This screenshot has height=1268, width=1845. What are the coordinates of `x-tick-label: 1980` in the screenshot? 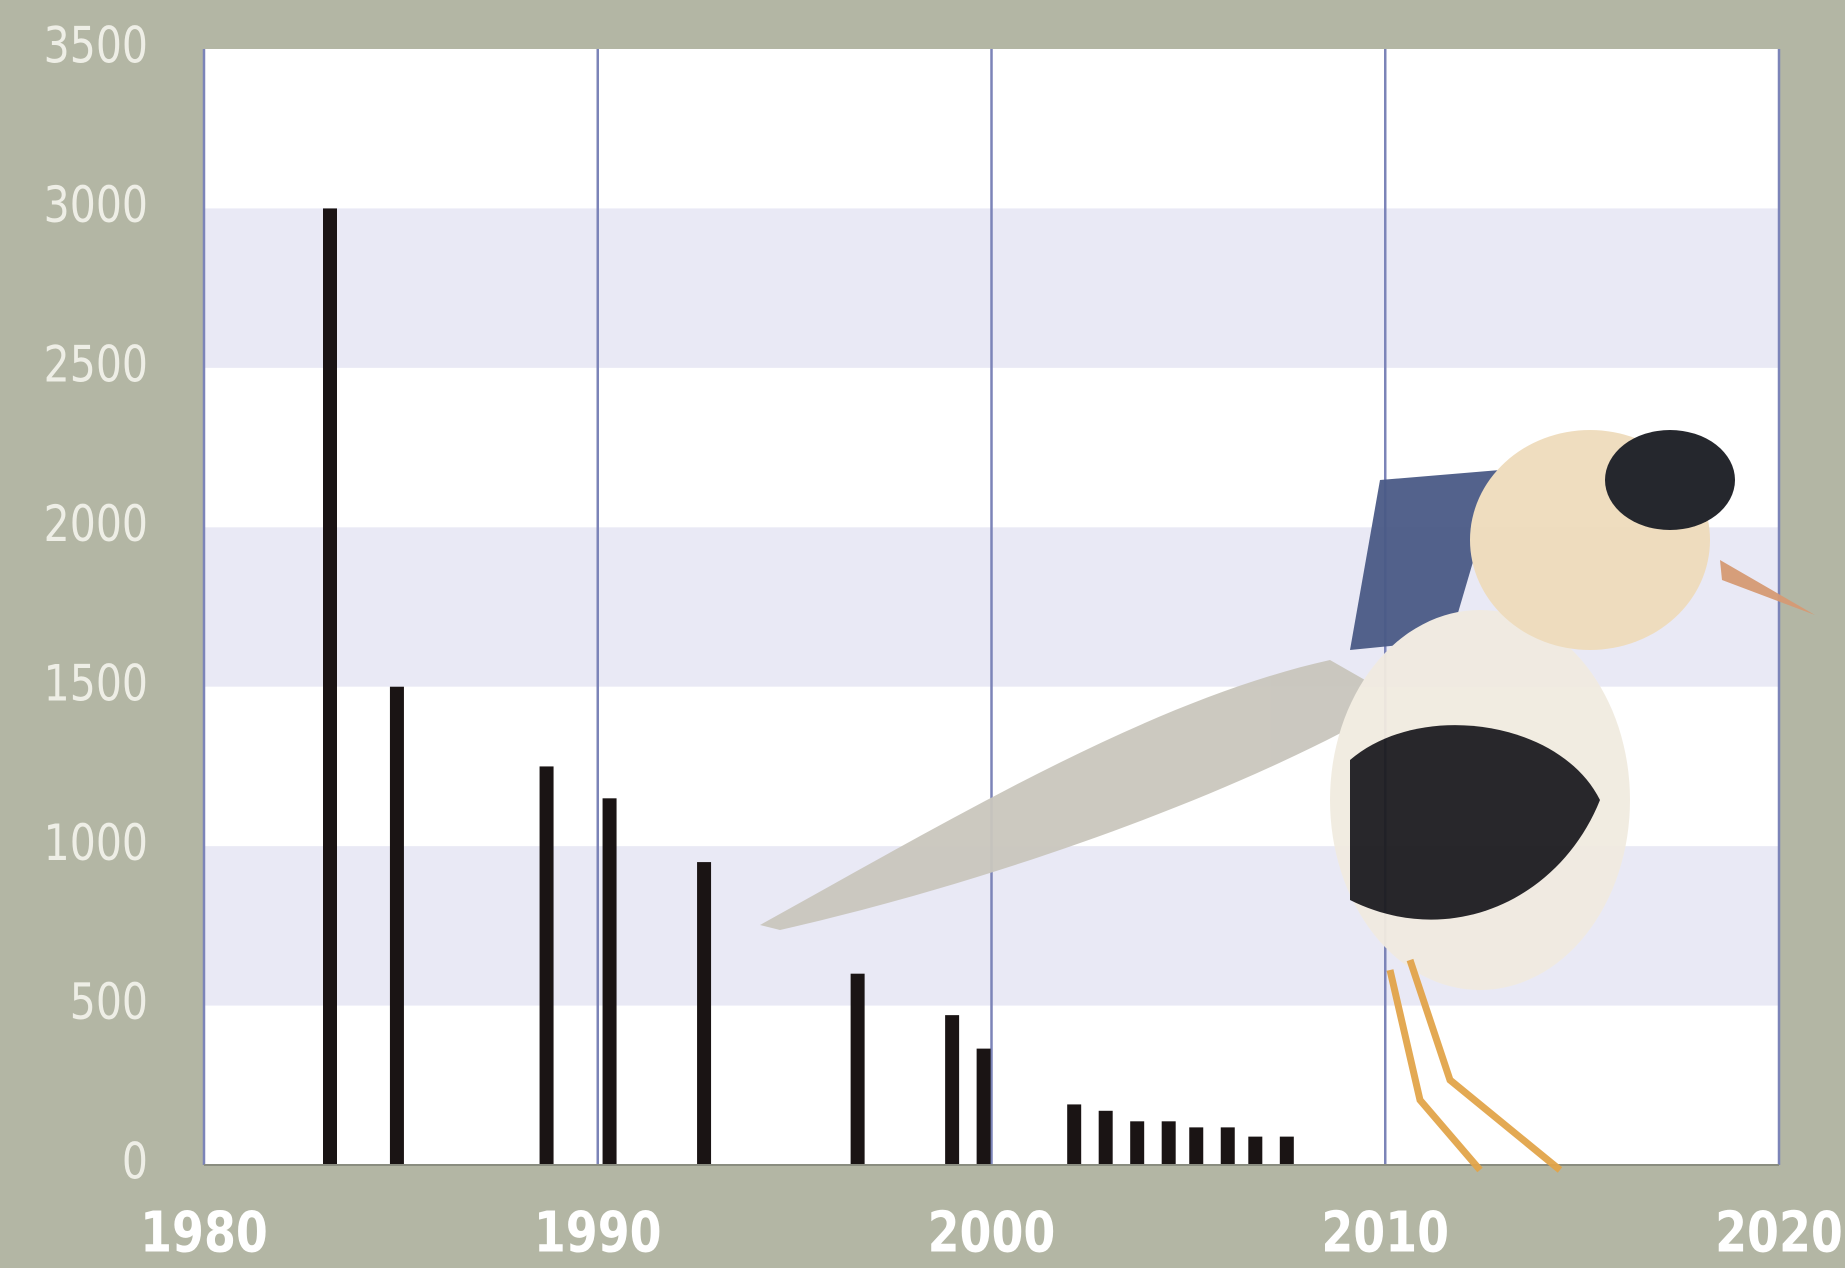 It's located at (204, 1233).